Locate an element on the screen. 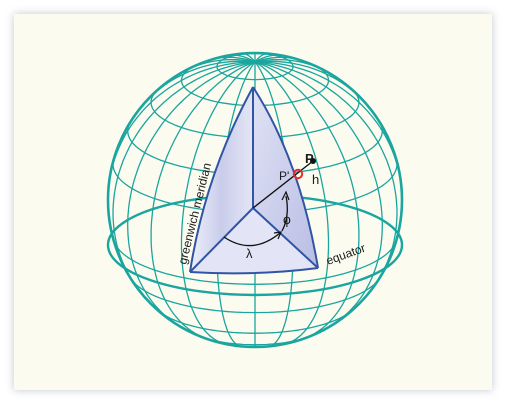 This screenshot has height=406, width=507. point-p-label: P is located at coordinates (309, 158).